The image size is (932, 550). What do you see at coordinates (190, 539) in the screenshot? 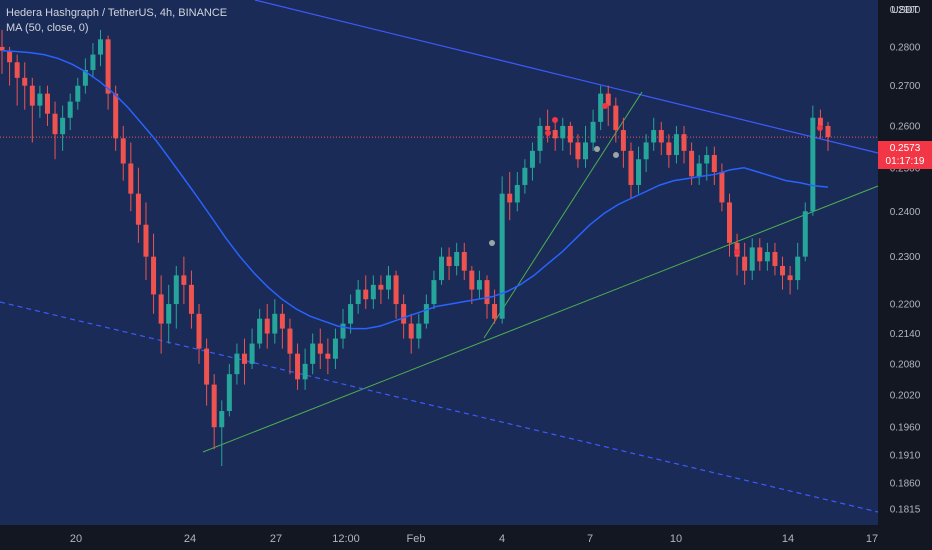
I see `time-tick-label: 24` at bounding box center [190, 539].